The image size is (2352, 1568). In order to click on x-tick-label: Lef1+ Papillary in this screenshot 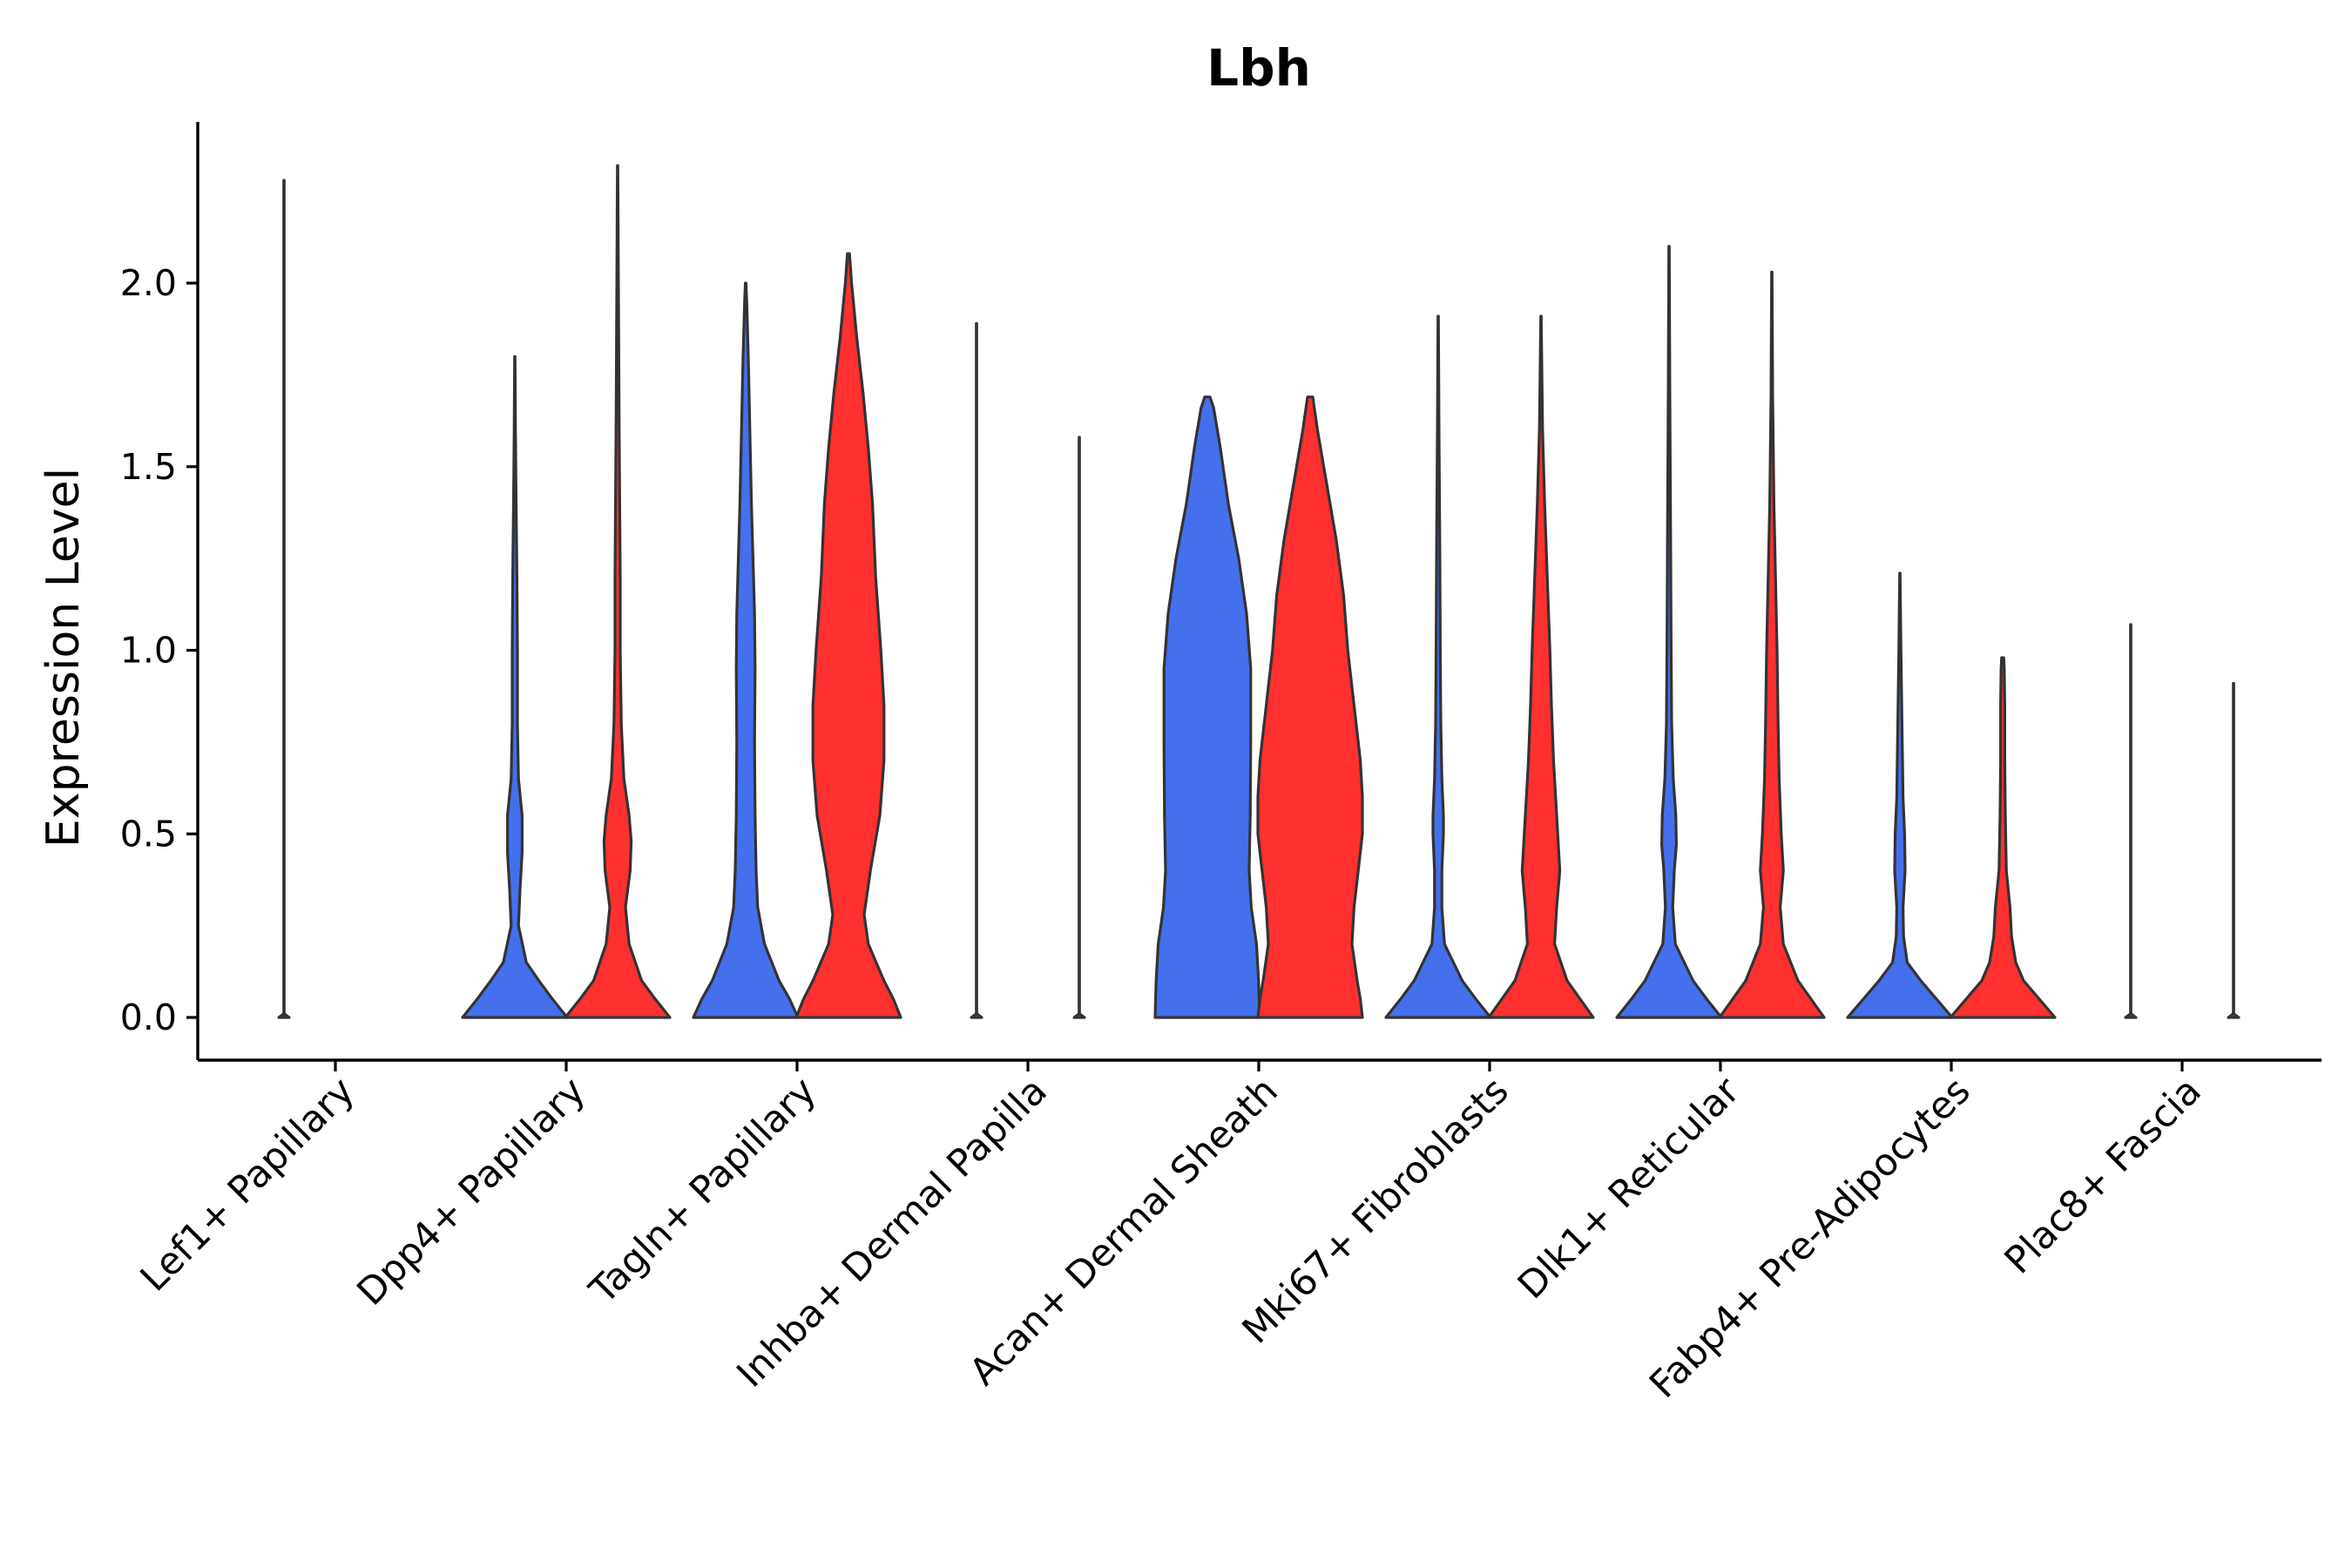, I will do `click(247, 1184)`.